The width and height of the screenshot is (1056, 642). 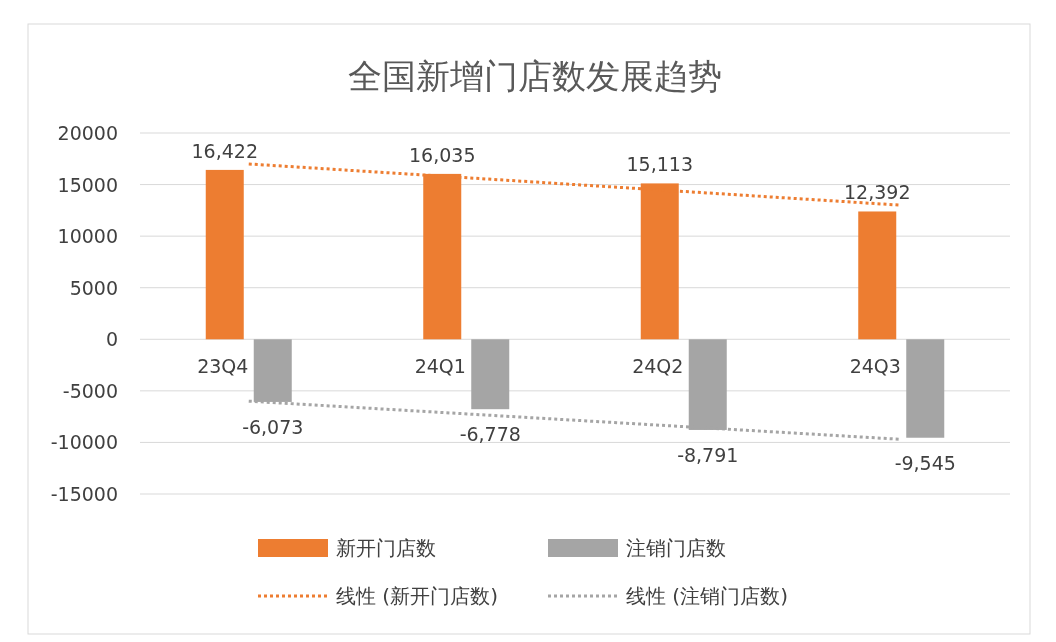 What do you see at coordinates (535, 76) in the screenshot?
I see `chart-title: 全国新增门店数发展趋势` at bounding box center [535, 76].